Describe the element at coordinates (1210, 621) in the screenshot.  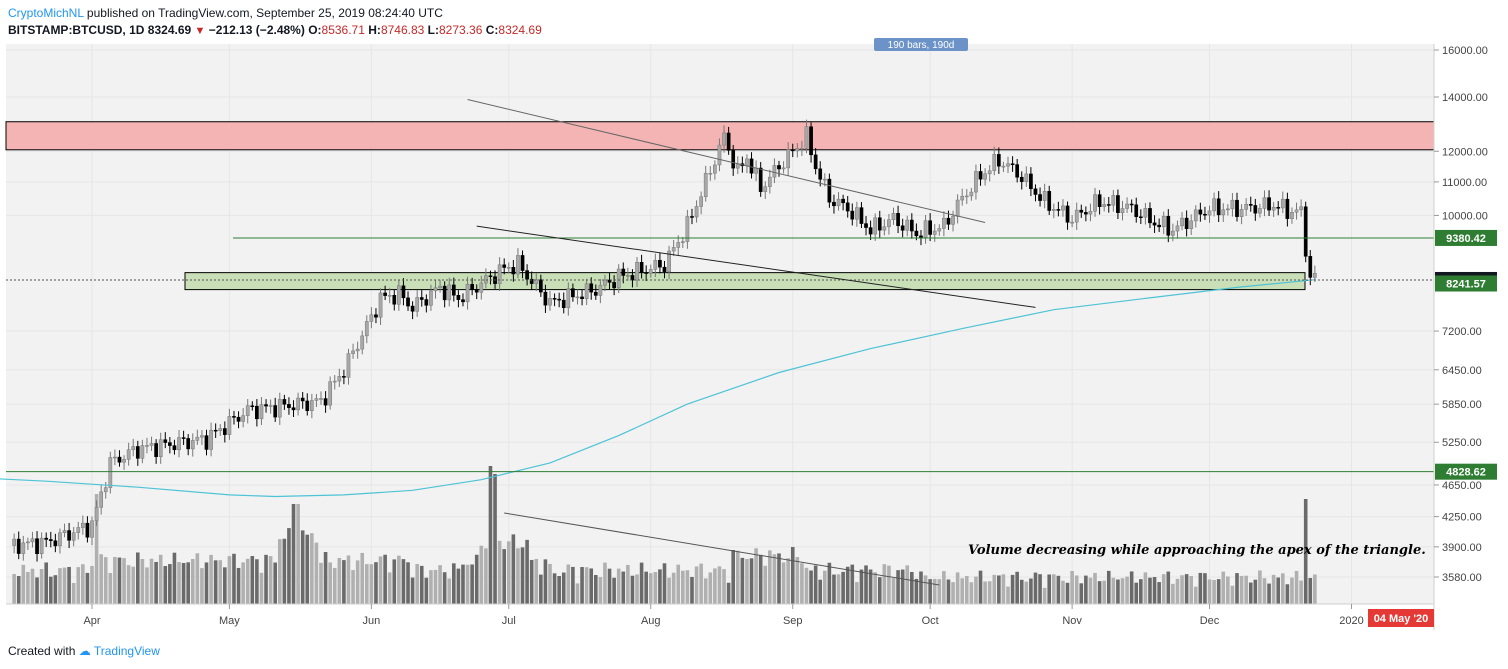
I see `x-tick-label: Dec` at that location.